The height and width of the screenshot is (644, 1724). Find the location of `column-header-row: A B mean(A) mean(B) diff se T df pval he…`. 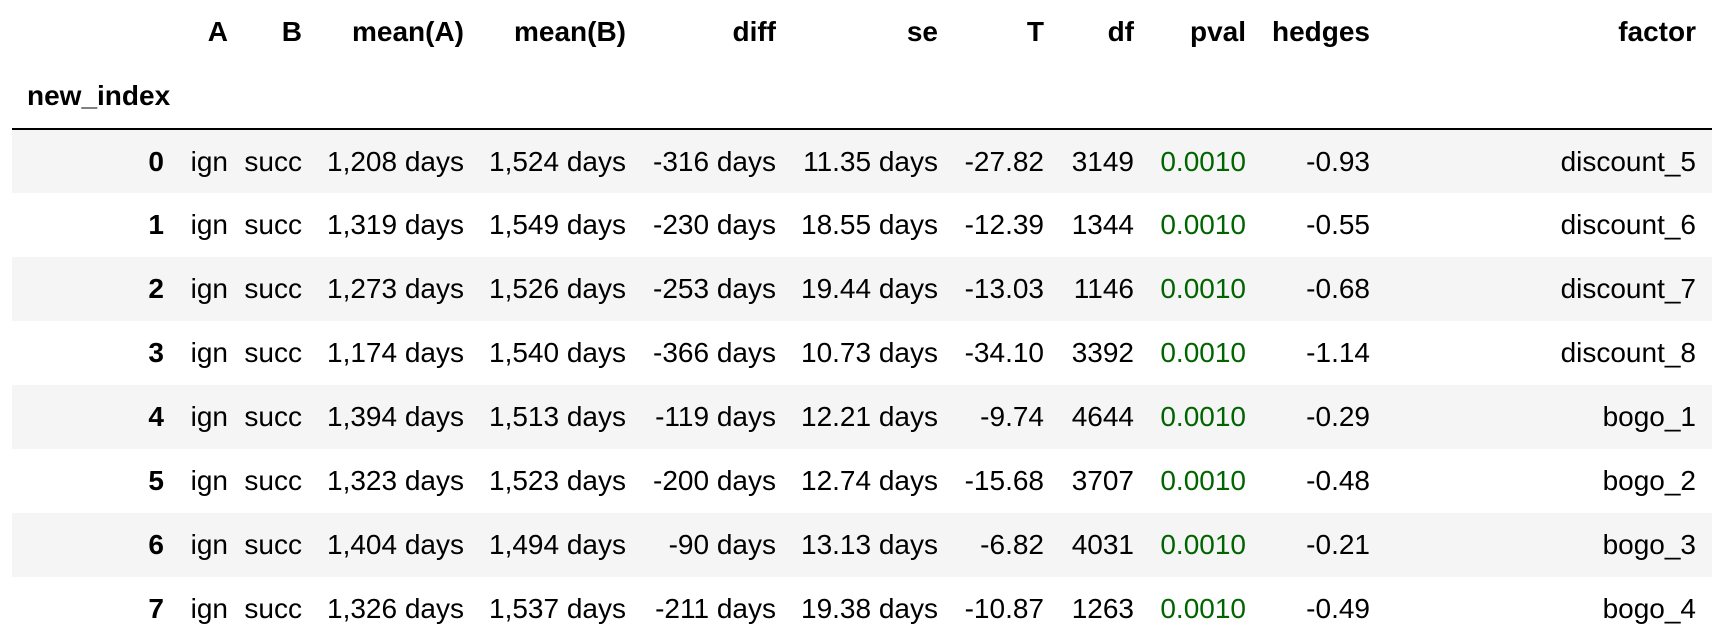

column-header-row: A B mean(A) mean(B) diff se T df pval he… is located at coordinates (862, 32).